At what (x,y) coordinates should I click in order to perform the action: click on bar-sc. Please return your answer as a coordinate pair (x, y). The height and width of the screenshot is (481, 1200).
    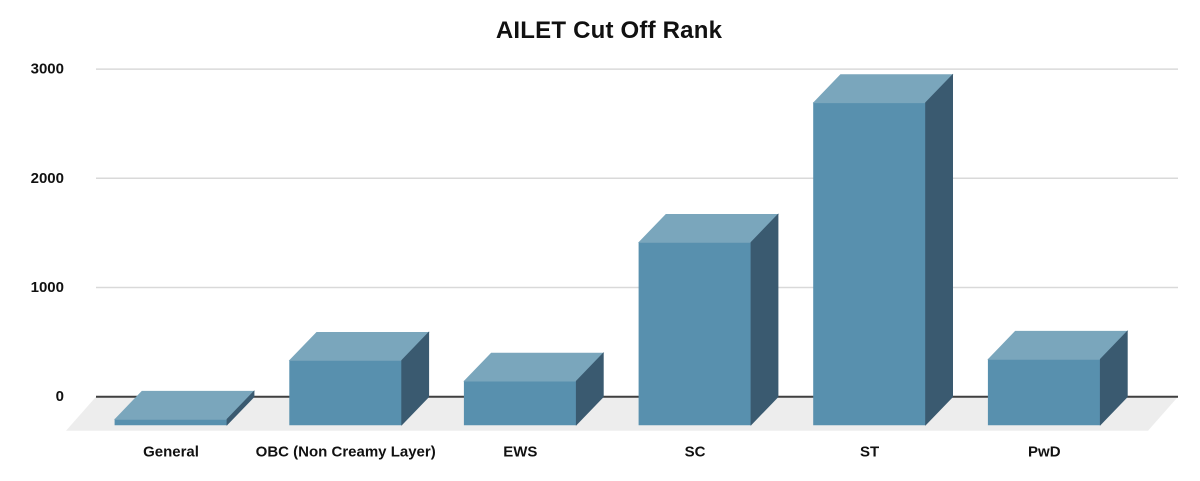
    Looking at the image, I should click on (708, 319).